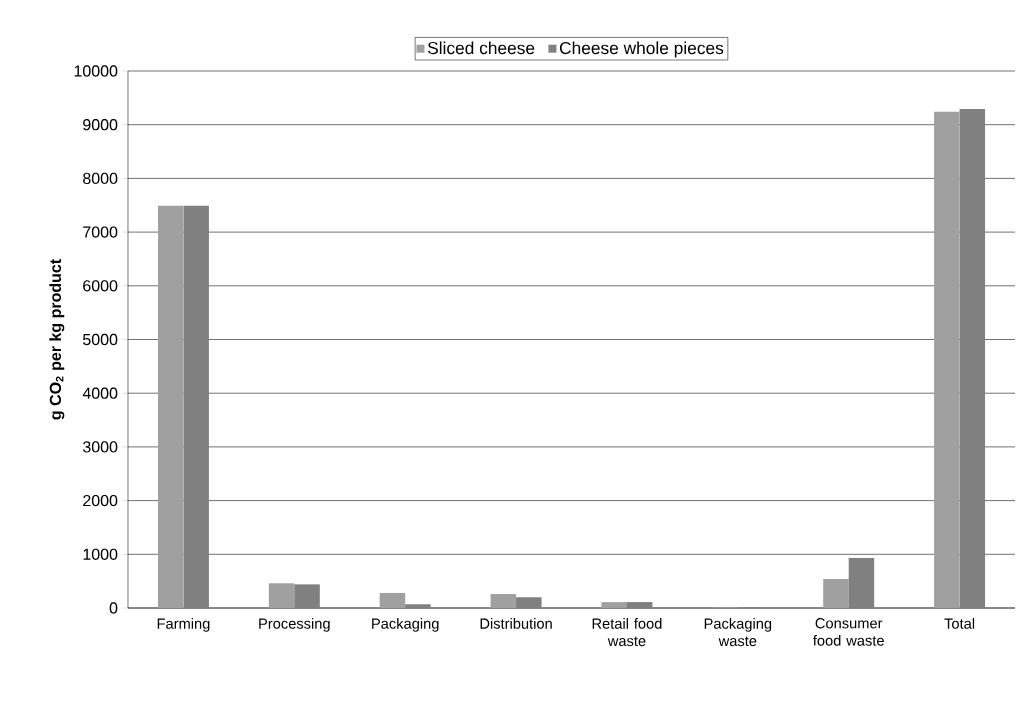 The image size is (1031, 703). What do you see at coordinates (481, 48) in the screenshot?
I see `legend-label: Sliced cheese` at bounding box center [481, 48].